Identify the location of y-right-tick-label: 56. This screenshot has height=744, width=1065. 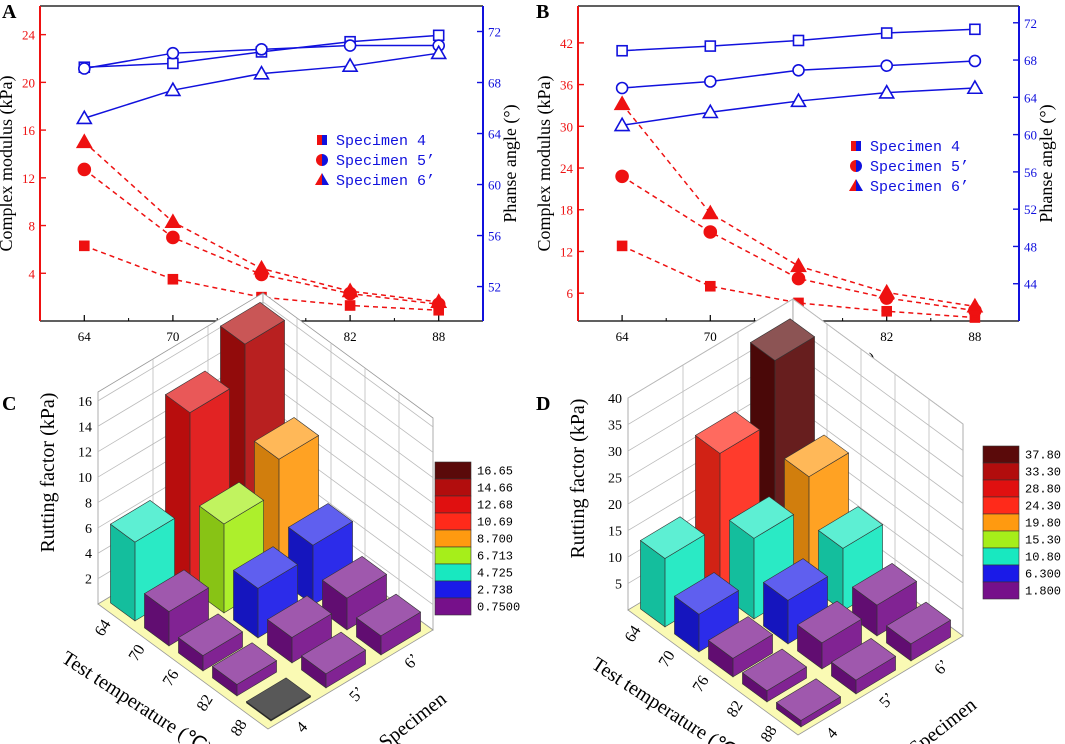
(495, 236).